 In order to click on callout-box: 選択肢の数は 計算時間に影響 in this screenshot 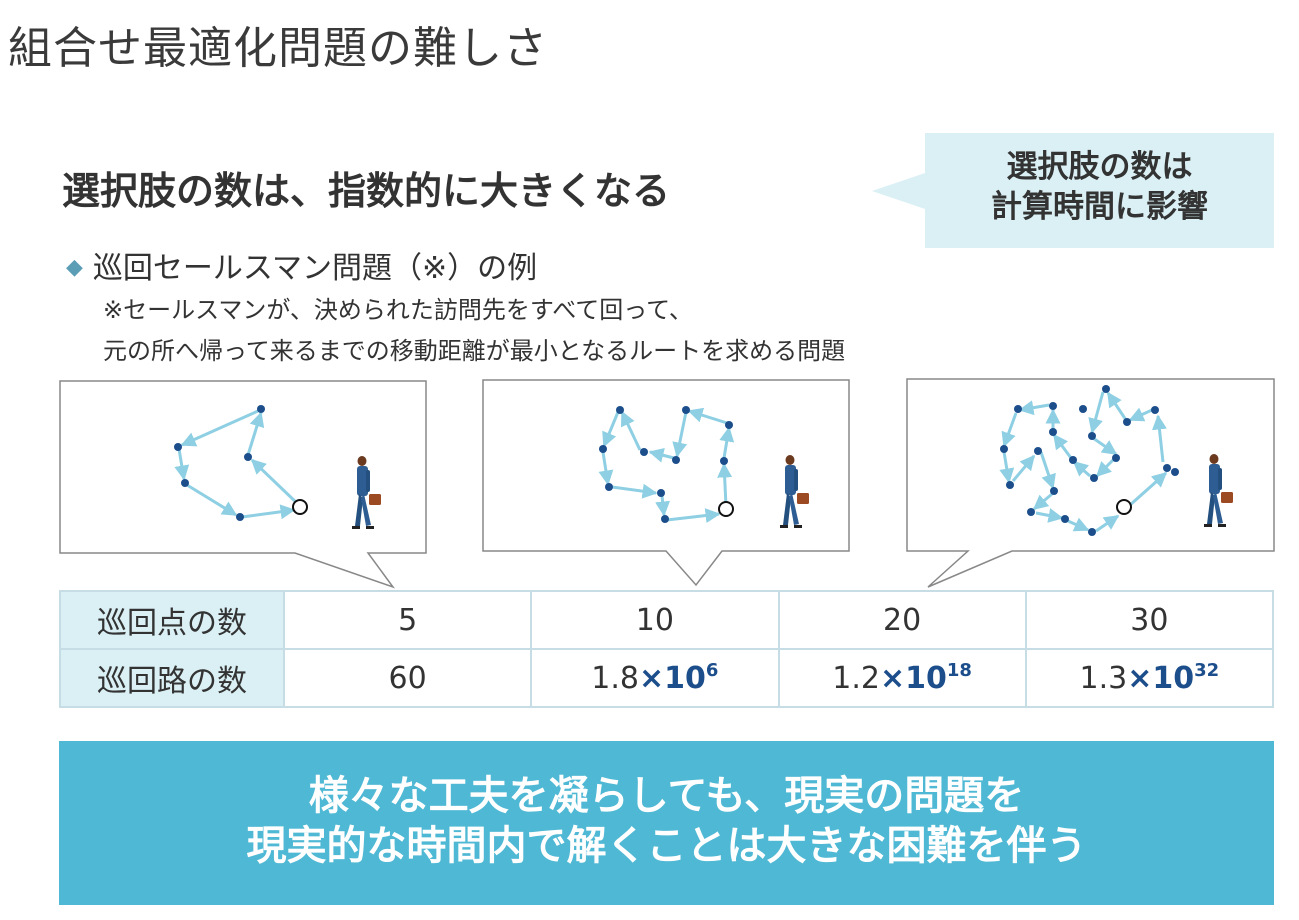, I will do `click(1099, 190)`.